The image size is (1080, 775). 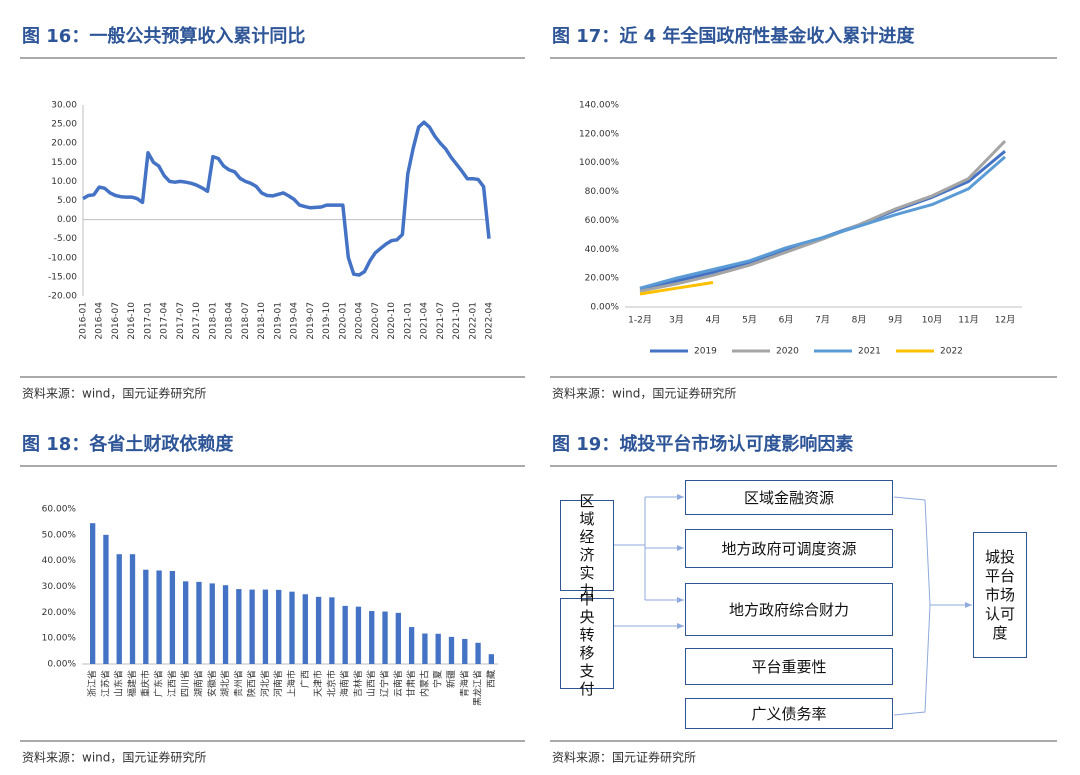 What do you see at coordinates (278, 321) in the screenshot?
I see `x-tick-label: 2019-01` at bounding box center [278, 321].